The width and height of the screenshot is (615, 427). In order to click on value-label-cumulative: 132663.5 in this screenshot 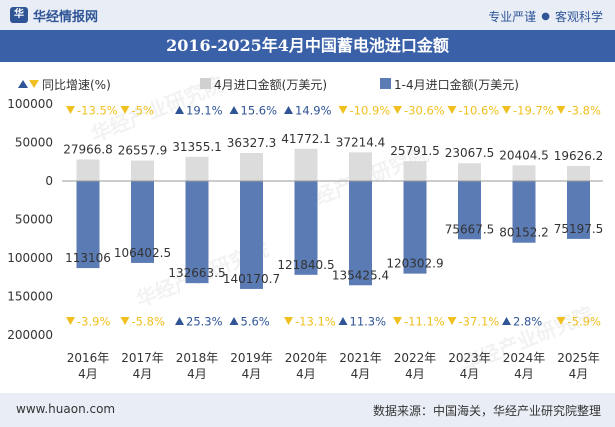, I will do `click(196, 273)`.